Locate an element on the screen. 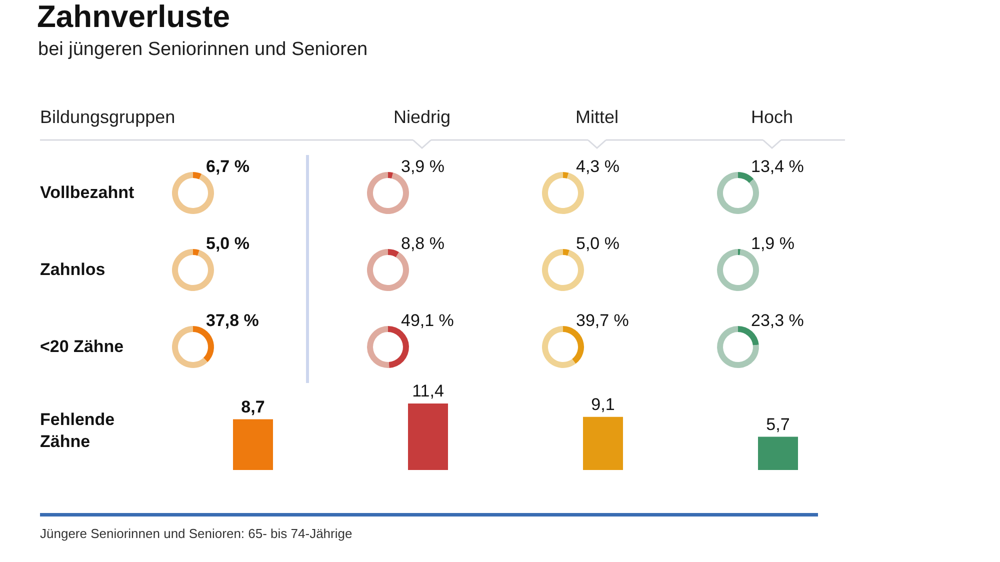 The height and width of the screenshot is (562, 1000). data-label: 13,4 % is located at coordinates (777, 166).